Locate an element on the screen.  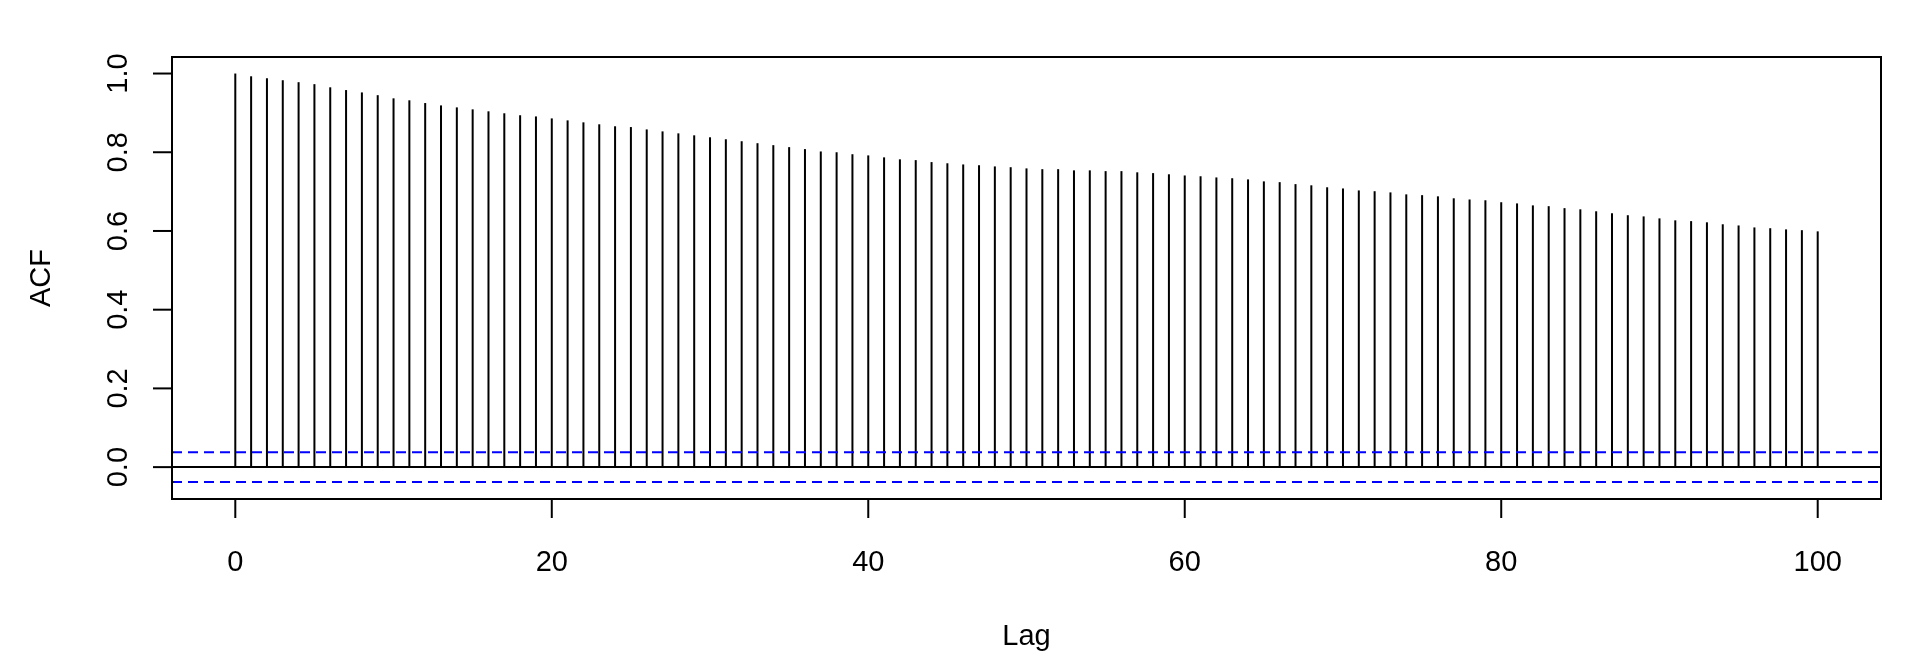
y-tick-label: 0.4 is located at coordinates (117, 309).